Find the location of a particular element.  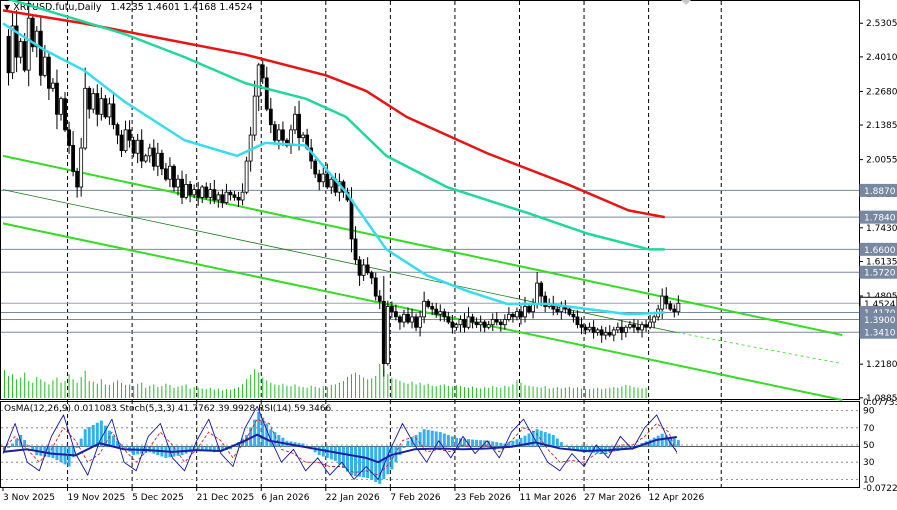

price-tick-label: 1.0885 is located at coordinates (881, 399).